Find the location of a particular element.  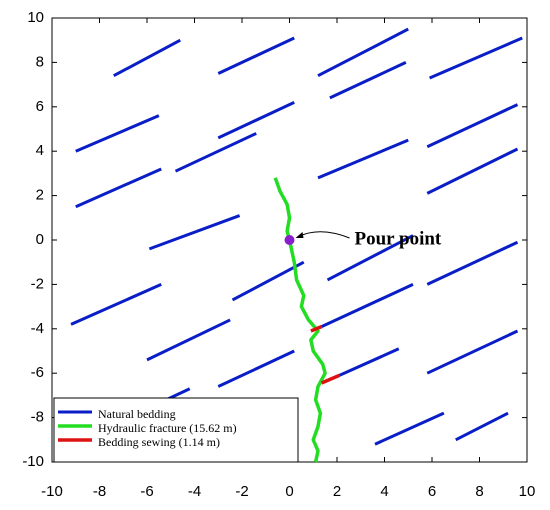

y-tick-label: 4 is located at coordinates (40, 150).